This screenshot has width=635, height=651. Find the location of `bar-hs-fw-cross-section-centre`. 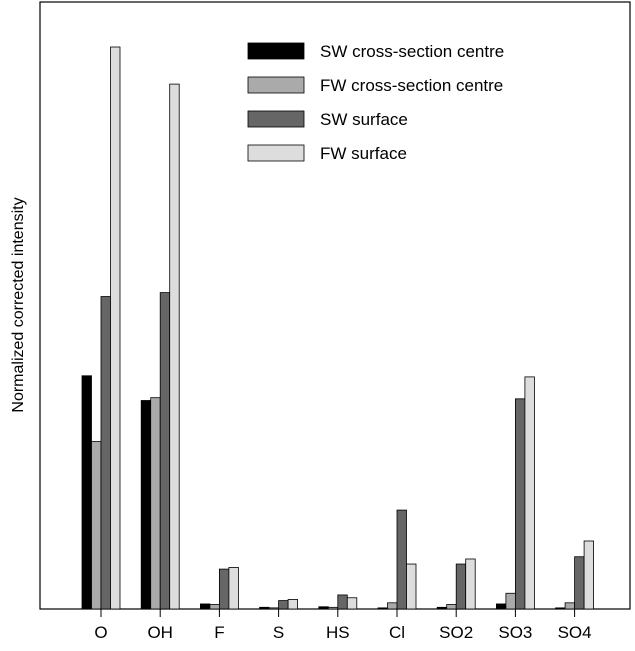

bar-hs-fw-cross-section-centre is located at coordinates (333, 608).